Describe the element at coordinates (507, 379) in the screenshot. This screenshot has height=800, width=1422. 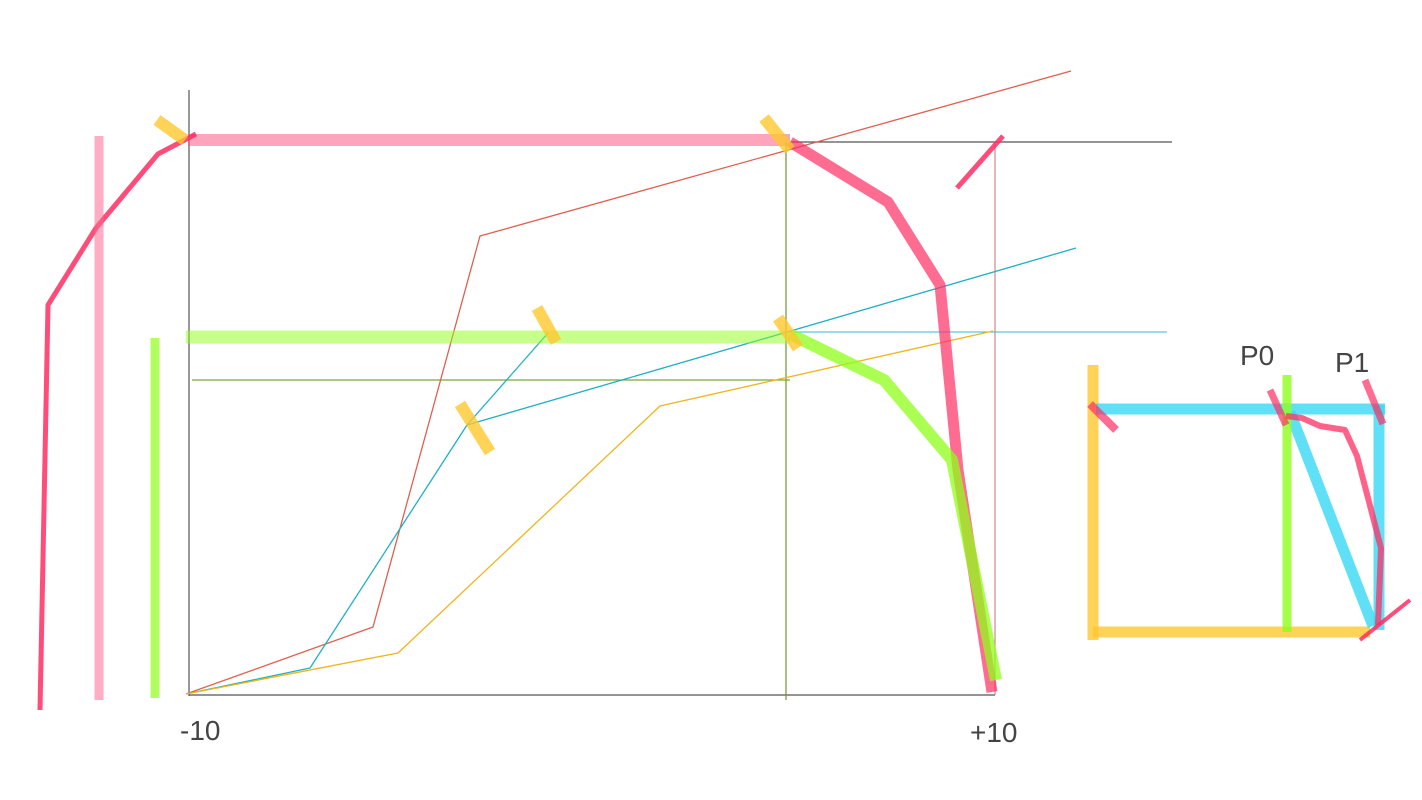
I see `thin-teal-segment` at that location.